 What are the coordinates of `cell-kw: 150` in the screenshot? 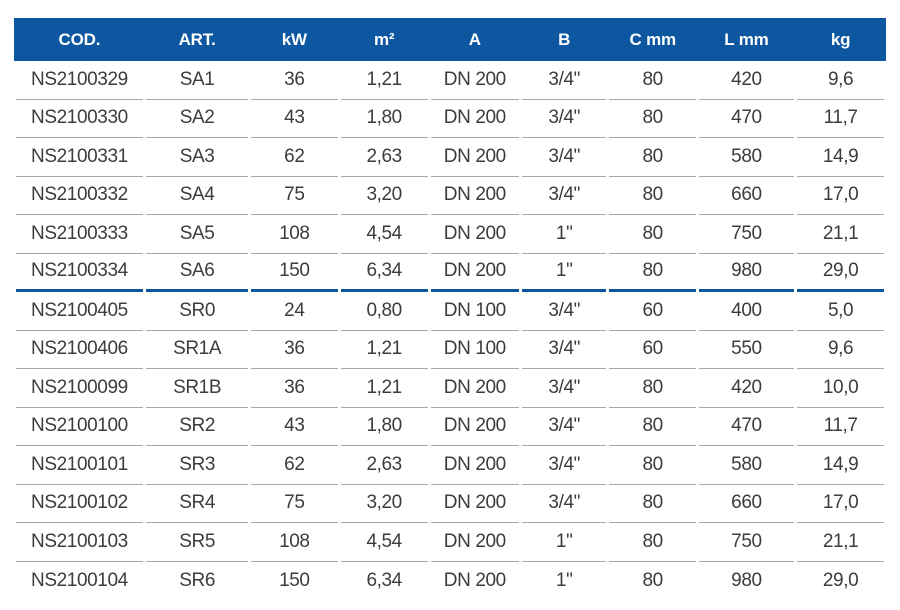 It's located at (294, 580).